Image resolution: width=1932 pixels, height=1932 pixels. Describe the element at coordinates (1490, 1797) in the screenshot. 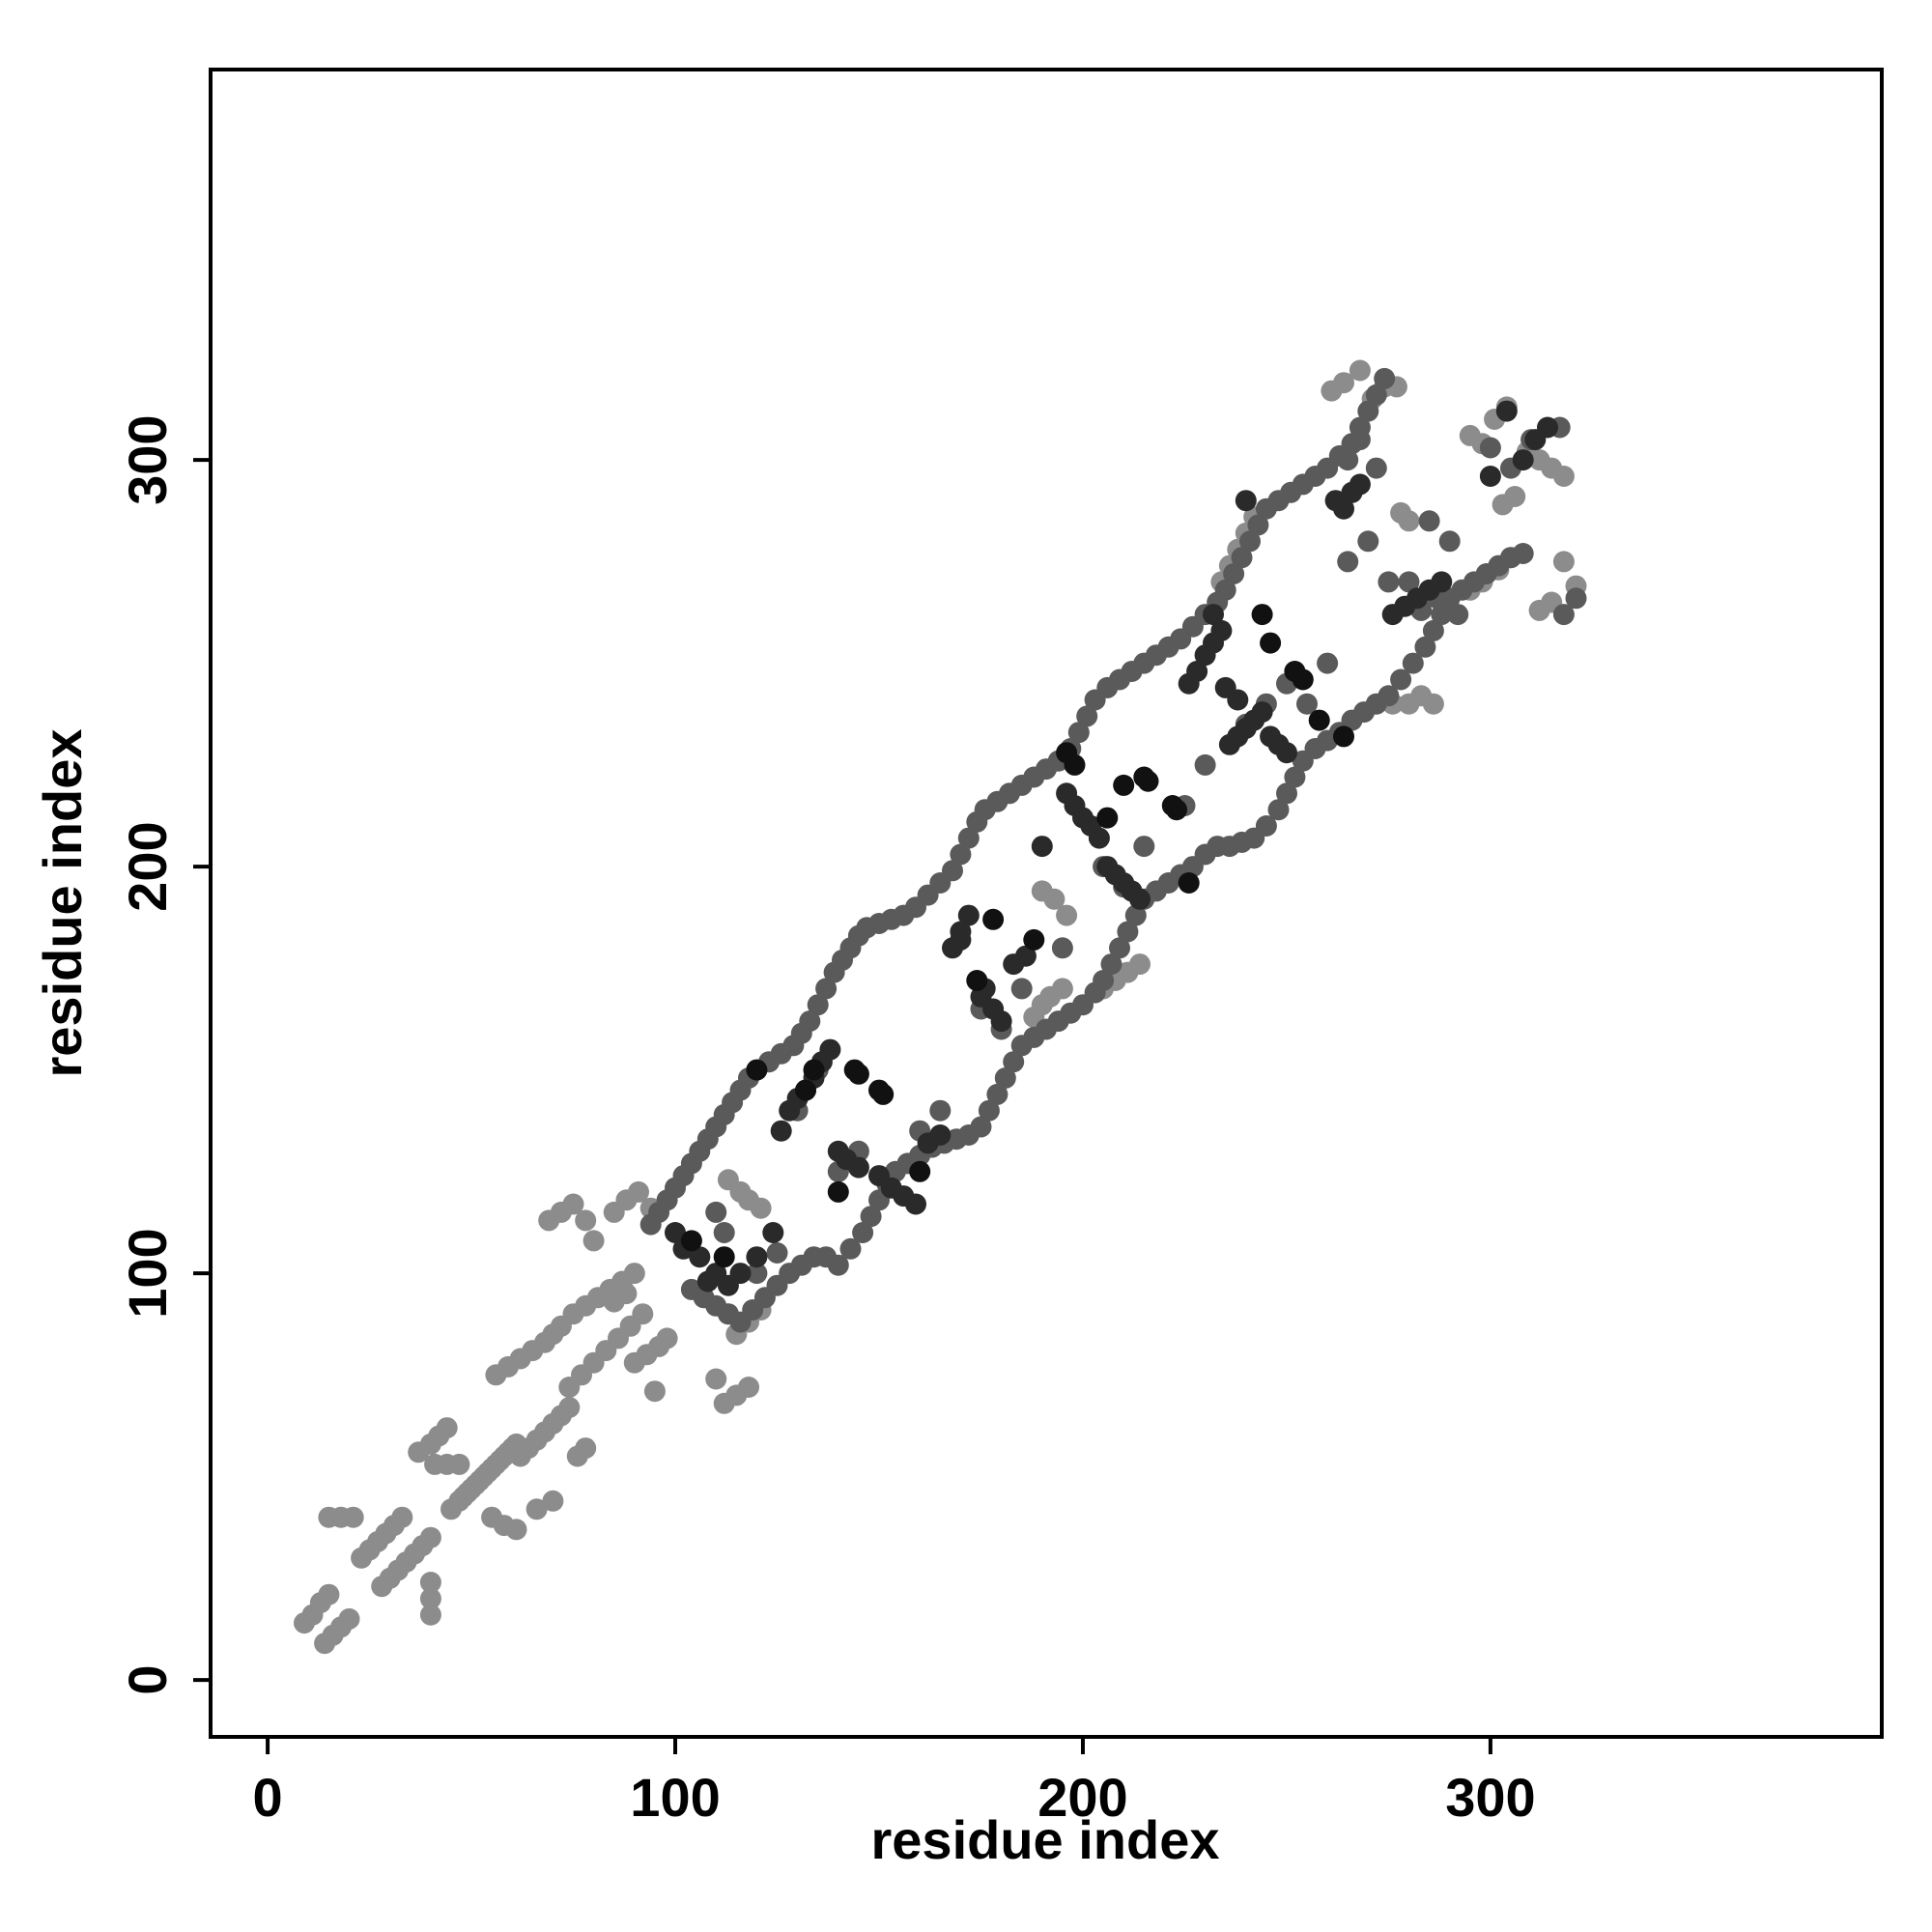

I see `x-tick-label: 300` at that location.